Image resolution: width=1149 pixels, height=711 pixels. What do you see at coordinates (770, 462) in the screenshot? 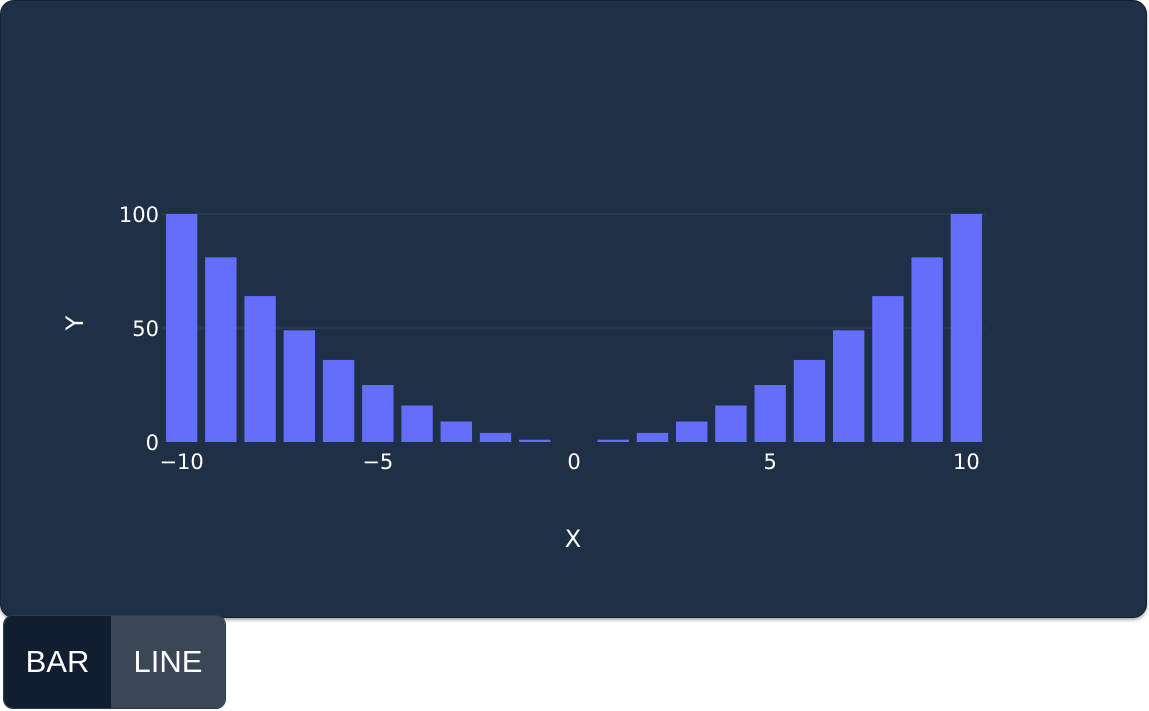
I see `x-tick-label: 5` at bounding box center [770, 462].